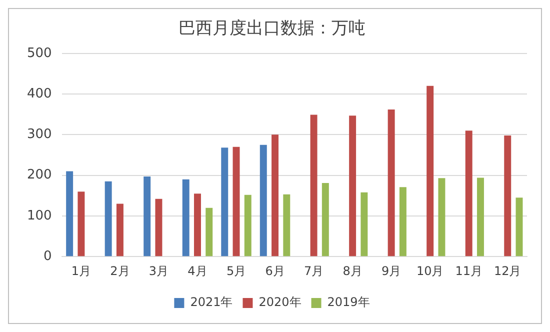  Describe the element at coordinates (272, 28) in the screenshot. I see `chart-title: 巴西月度出口数据：万吨` at that location.